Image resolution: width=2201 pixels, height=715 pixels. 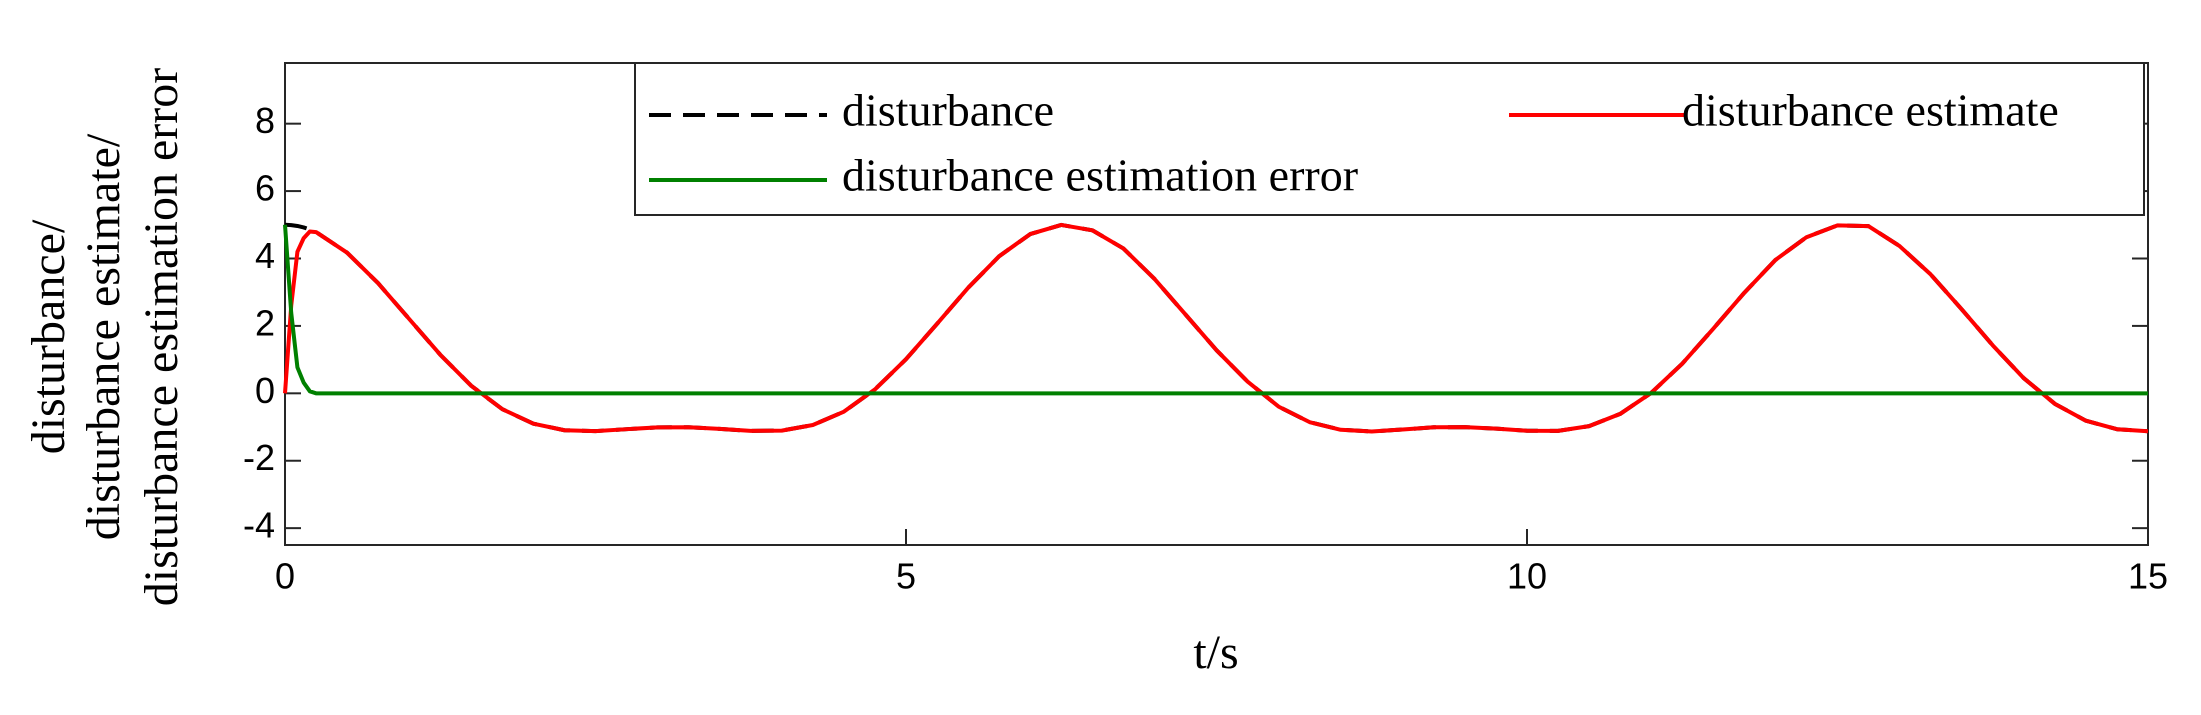 What do you see at coordinates (265, 390) in the screenshot?
I see `y-tick-label: 0` at bounding box center [265, 390].